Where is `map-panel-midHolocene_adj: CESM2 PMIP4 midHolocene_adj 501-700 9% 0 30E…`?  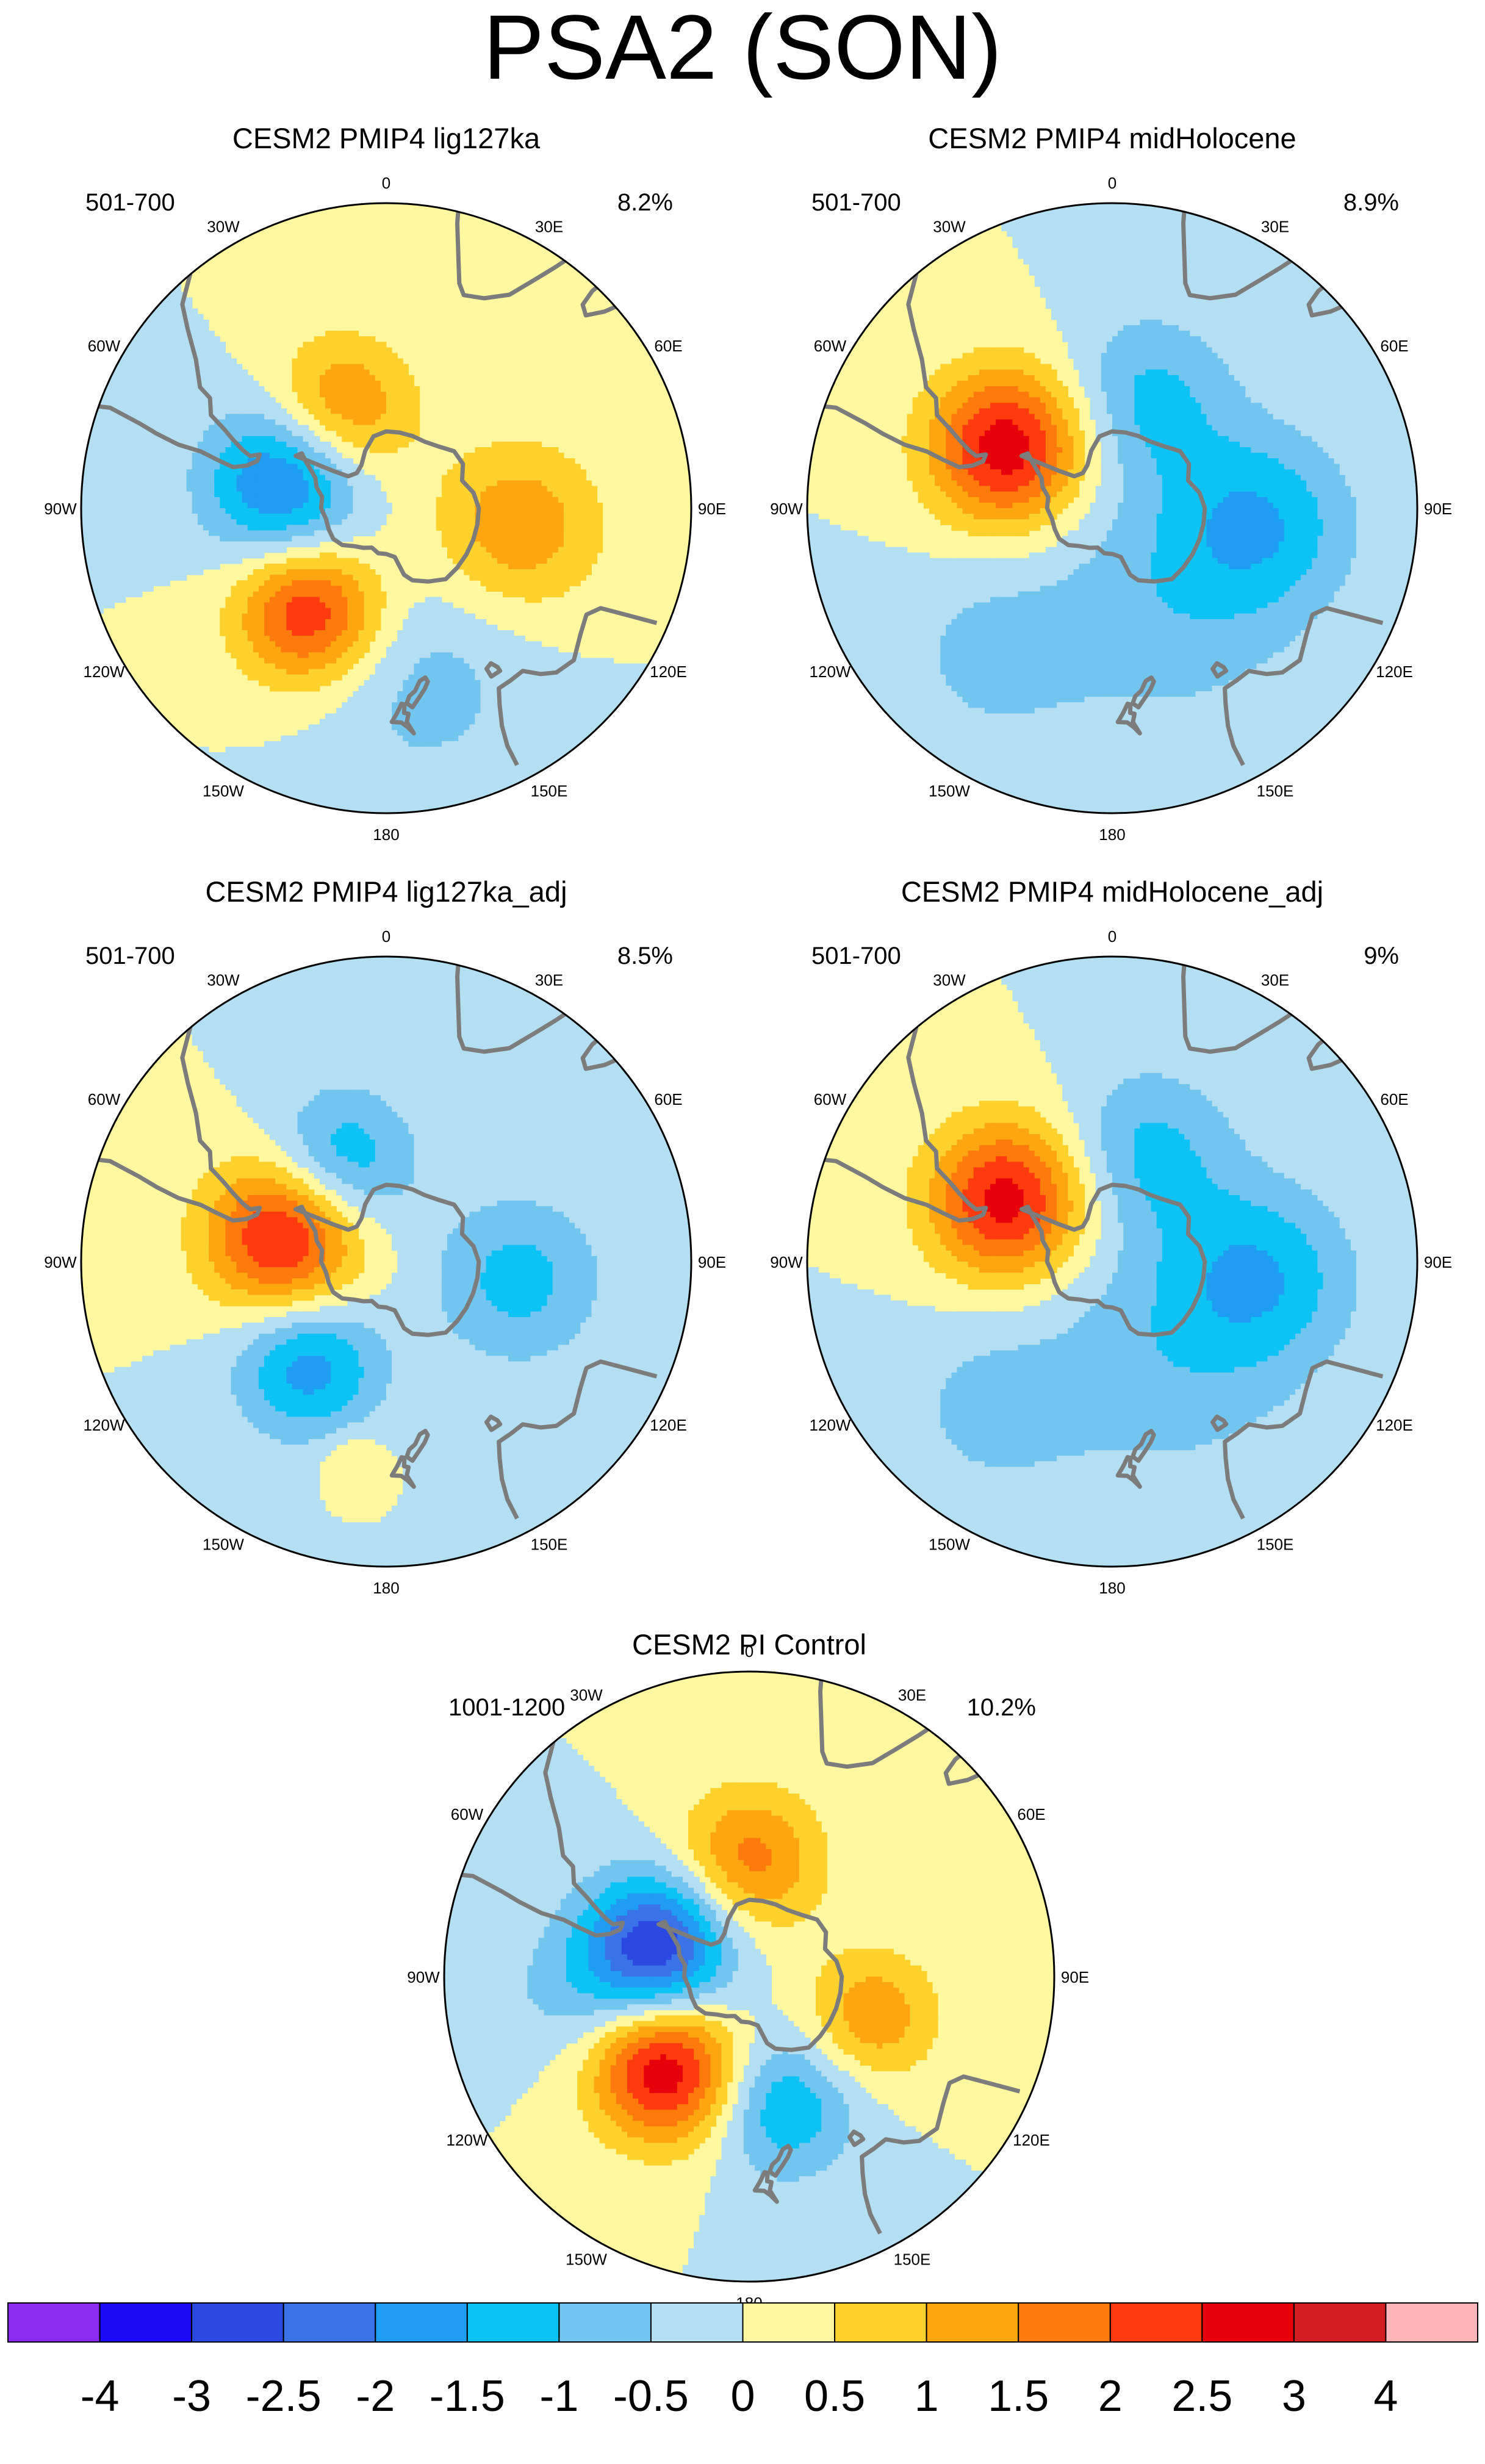 map-panel-midHolocene_adj: CESM2 PMIP4 midHolocene_adj 501-700 9% 0 30E… is located at coordinates (1111, 1236).